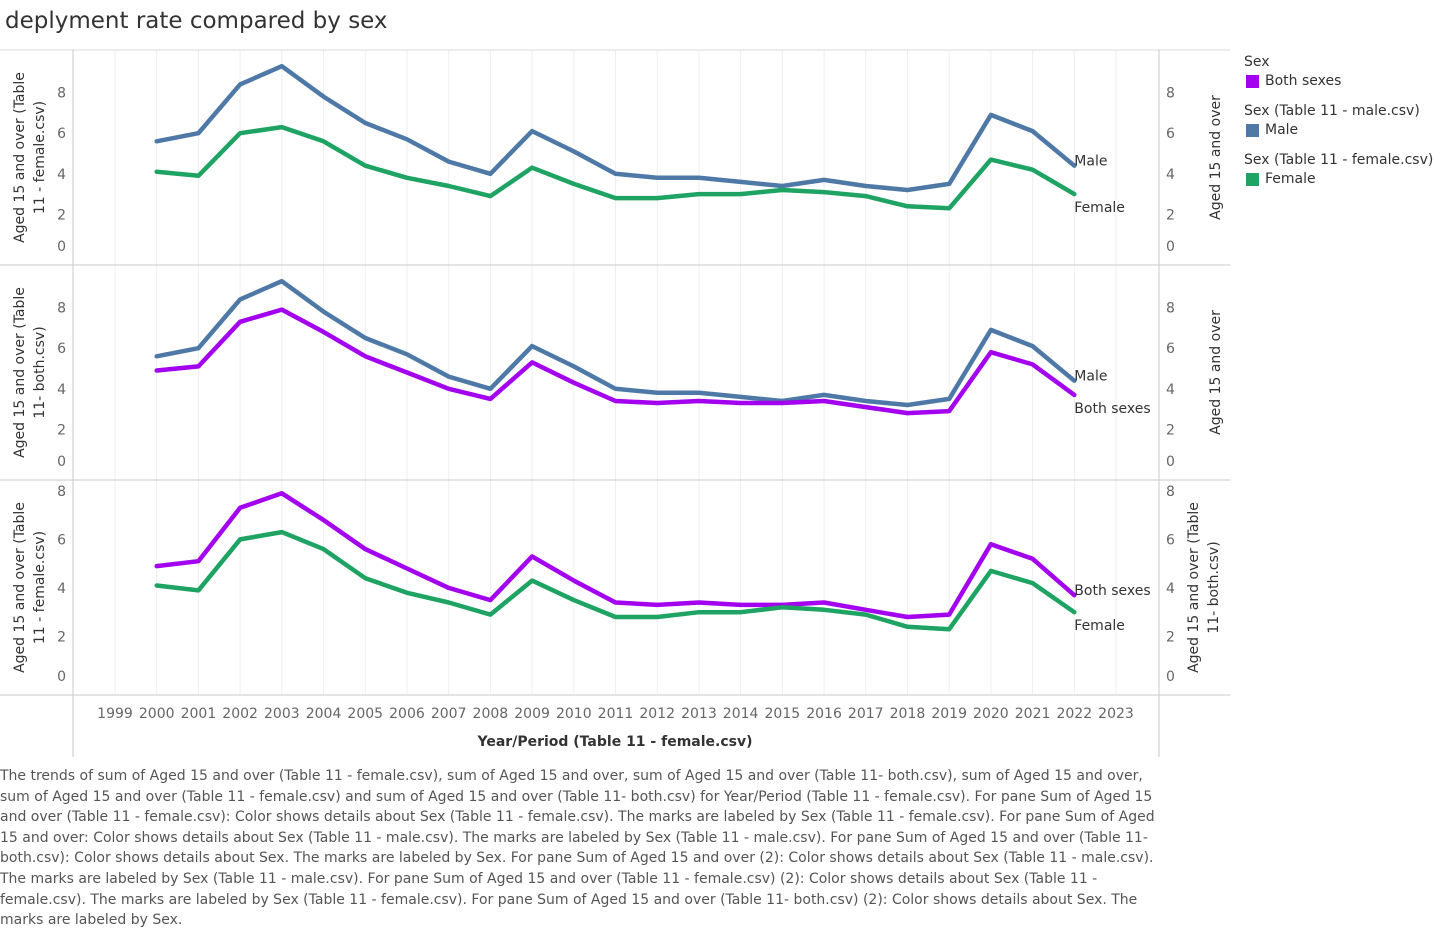 This screenshot has height=935, width=1434. I want to click on legend-group-female: Sex (Table 11 - female.csv) Female, so click(1338, 169).